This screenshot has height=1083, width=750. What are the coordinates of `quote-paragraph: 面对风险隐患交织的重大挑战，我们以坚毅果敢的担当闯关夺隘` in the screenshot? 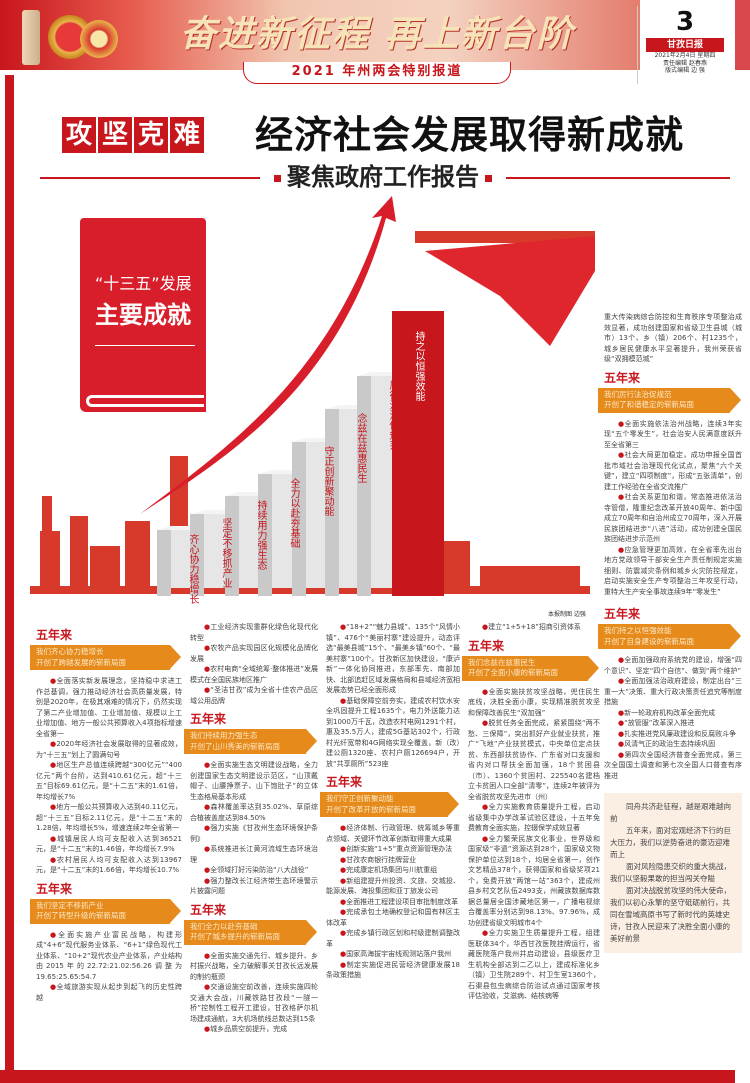 It's located at (670, 872).